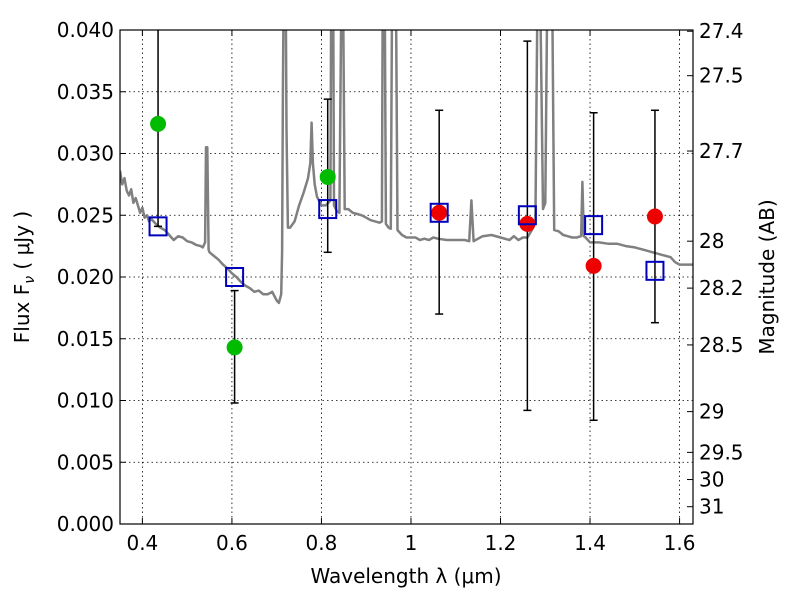 The image size is (800, 600). What do you see at coordinates (501, 543) in the screenshot?
I see `x-tick-label: 1.2` at bounding box center [501, 543].